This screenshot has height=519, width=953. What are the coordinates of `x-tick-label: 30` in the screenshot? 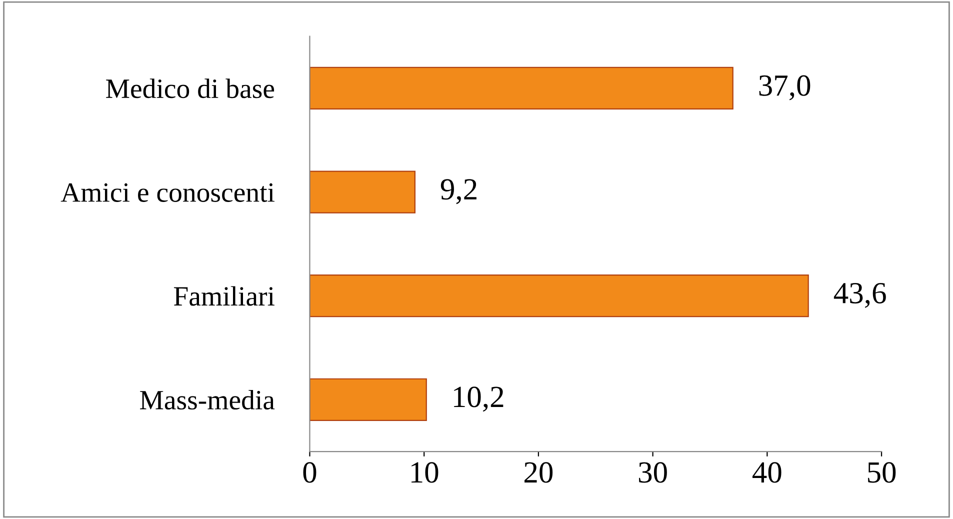 It's located at (652, 472).